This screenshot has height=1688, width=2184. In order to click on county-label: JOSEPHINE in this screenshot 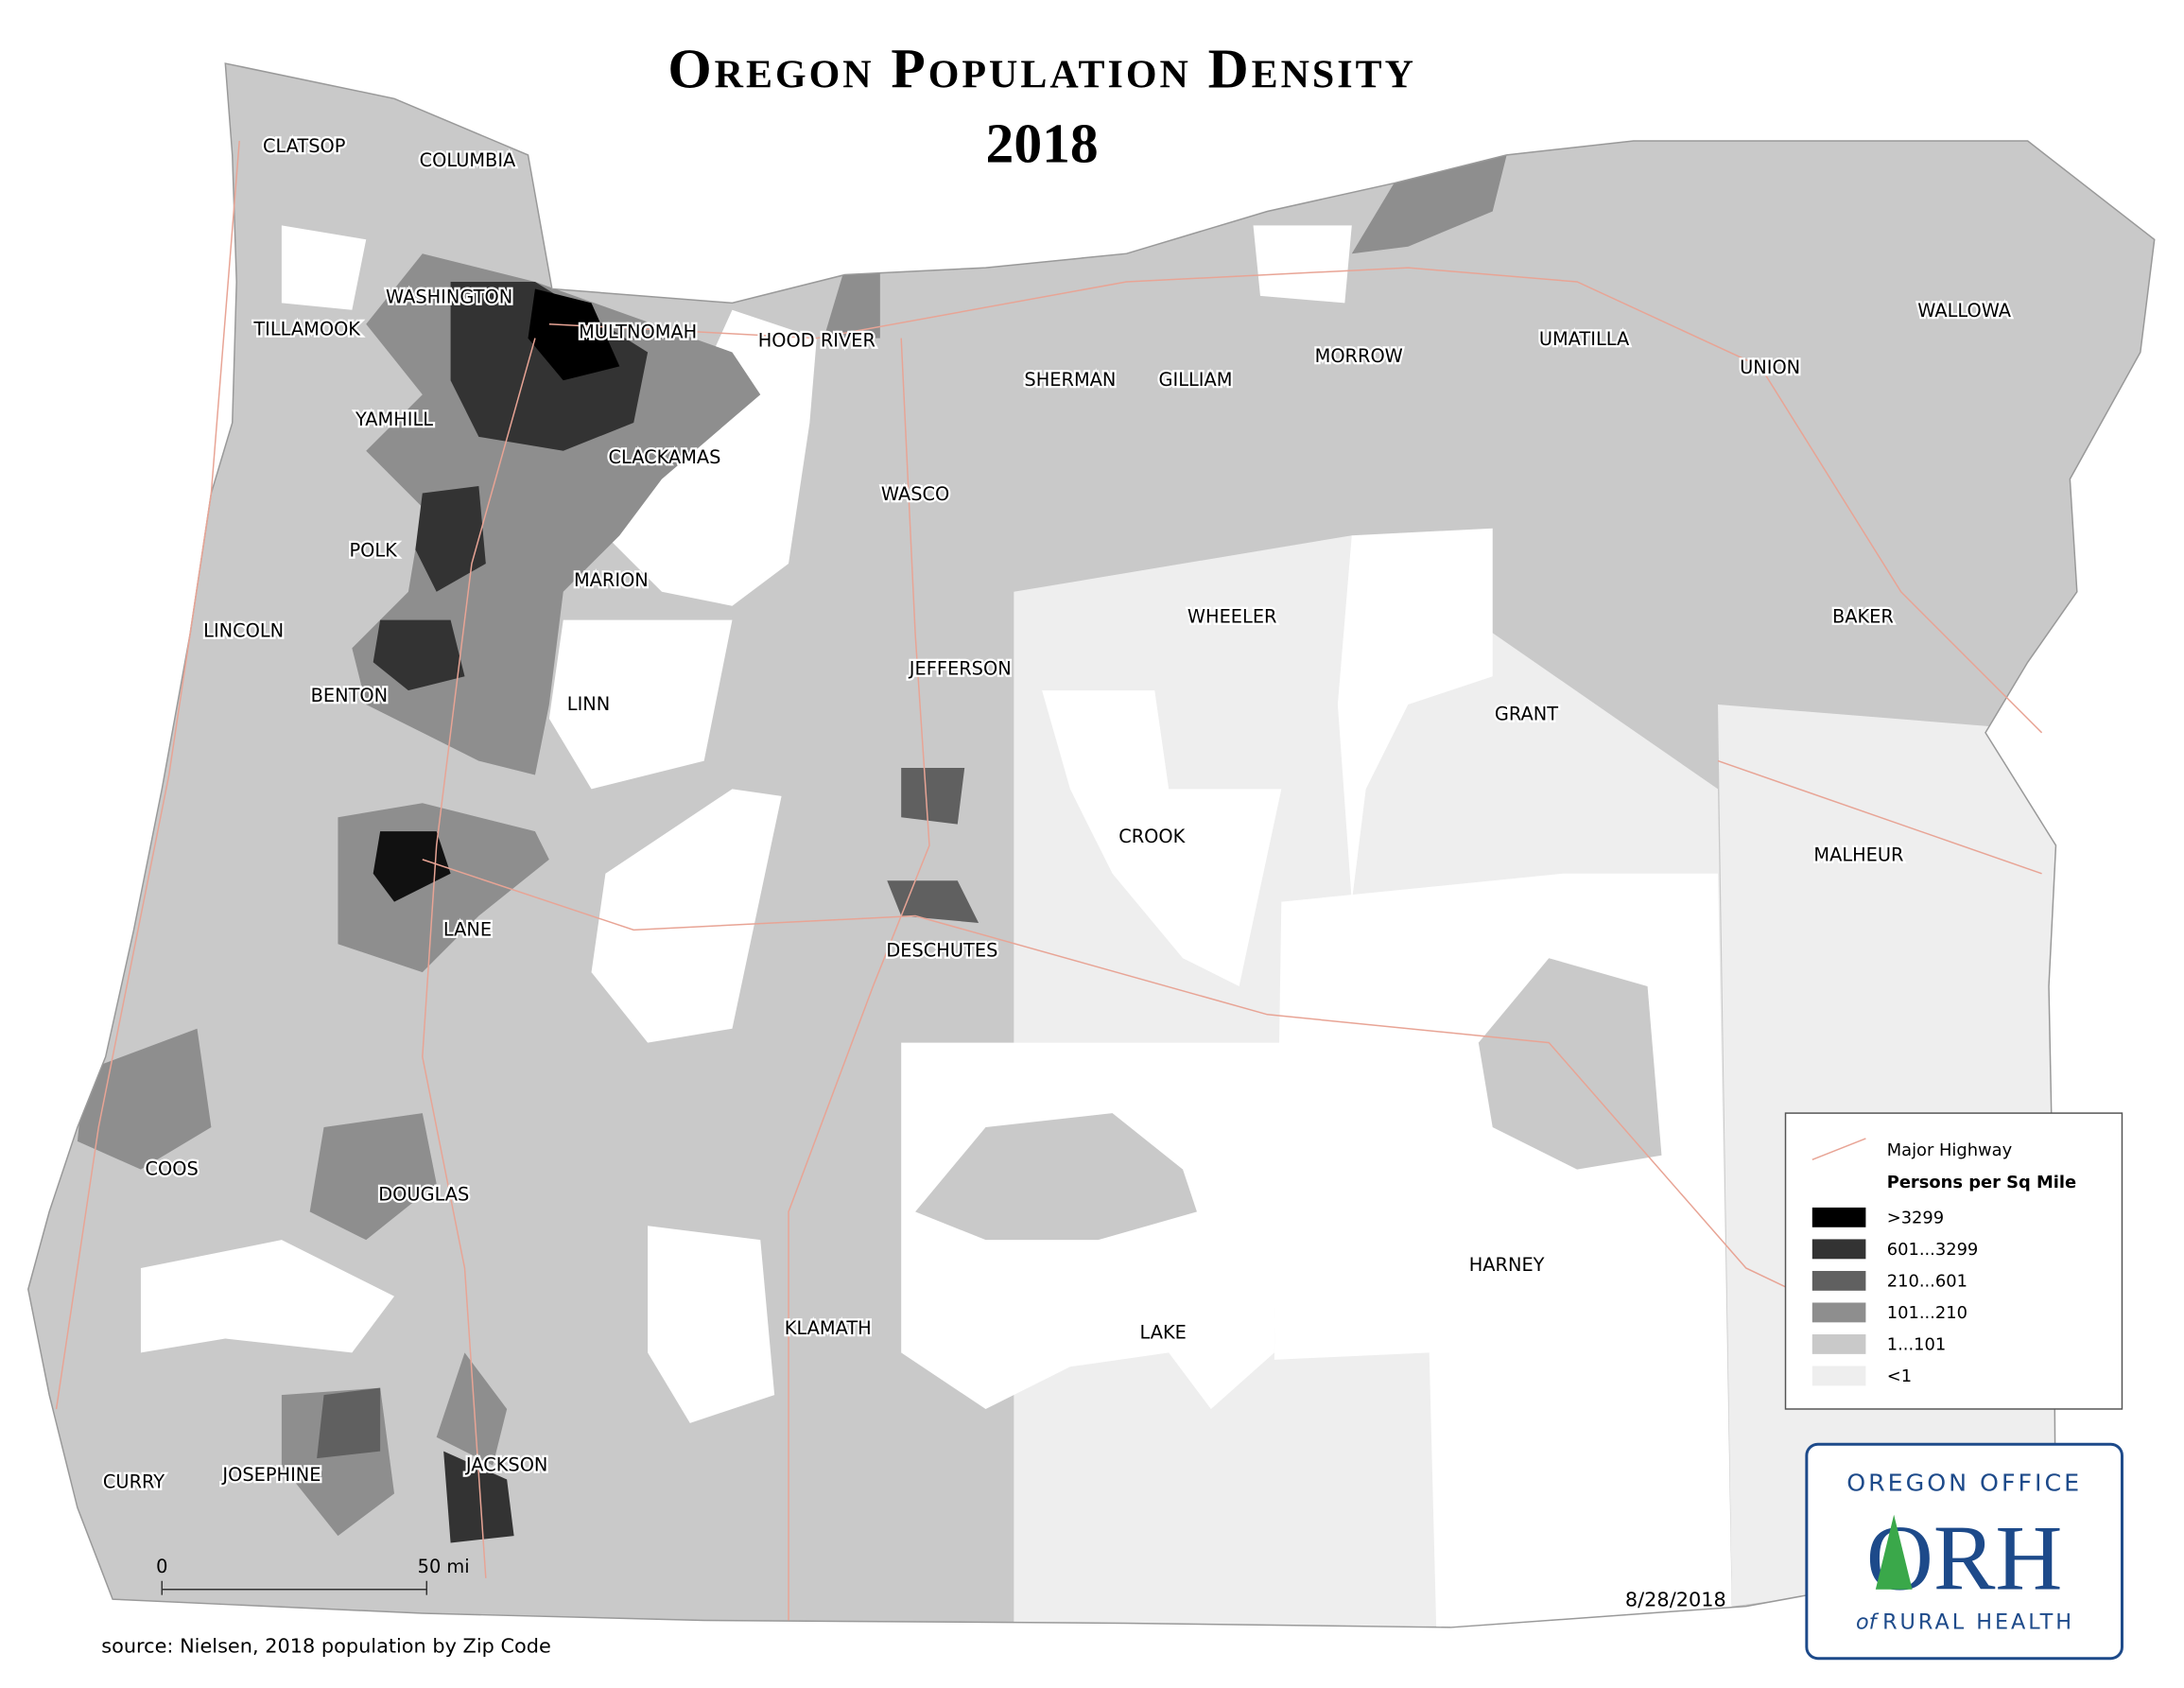, I will do `click(271, 1475)`.